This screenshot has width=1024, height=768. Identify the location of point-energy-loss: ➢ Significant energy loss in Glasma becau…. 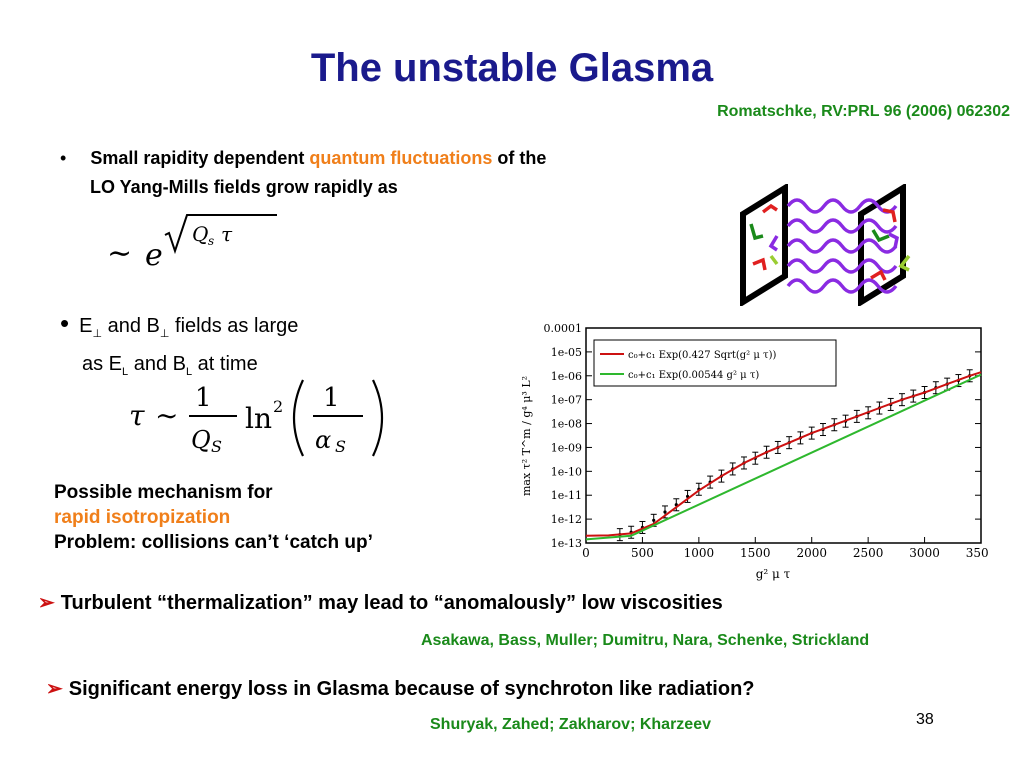
(400, 688).